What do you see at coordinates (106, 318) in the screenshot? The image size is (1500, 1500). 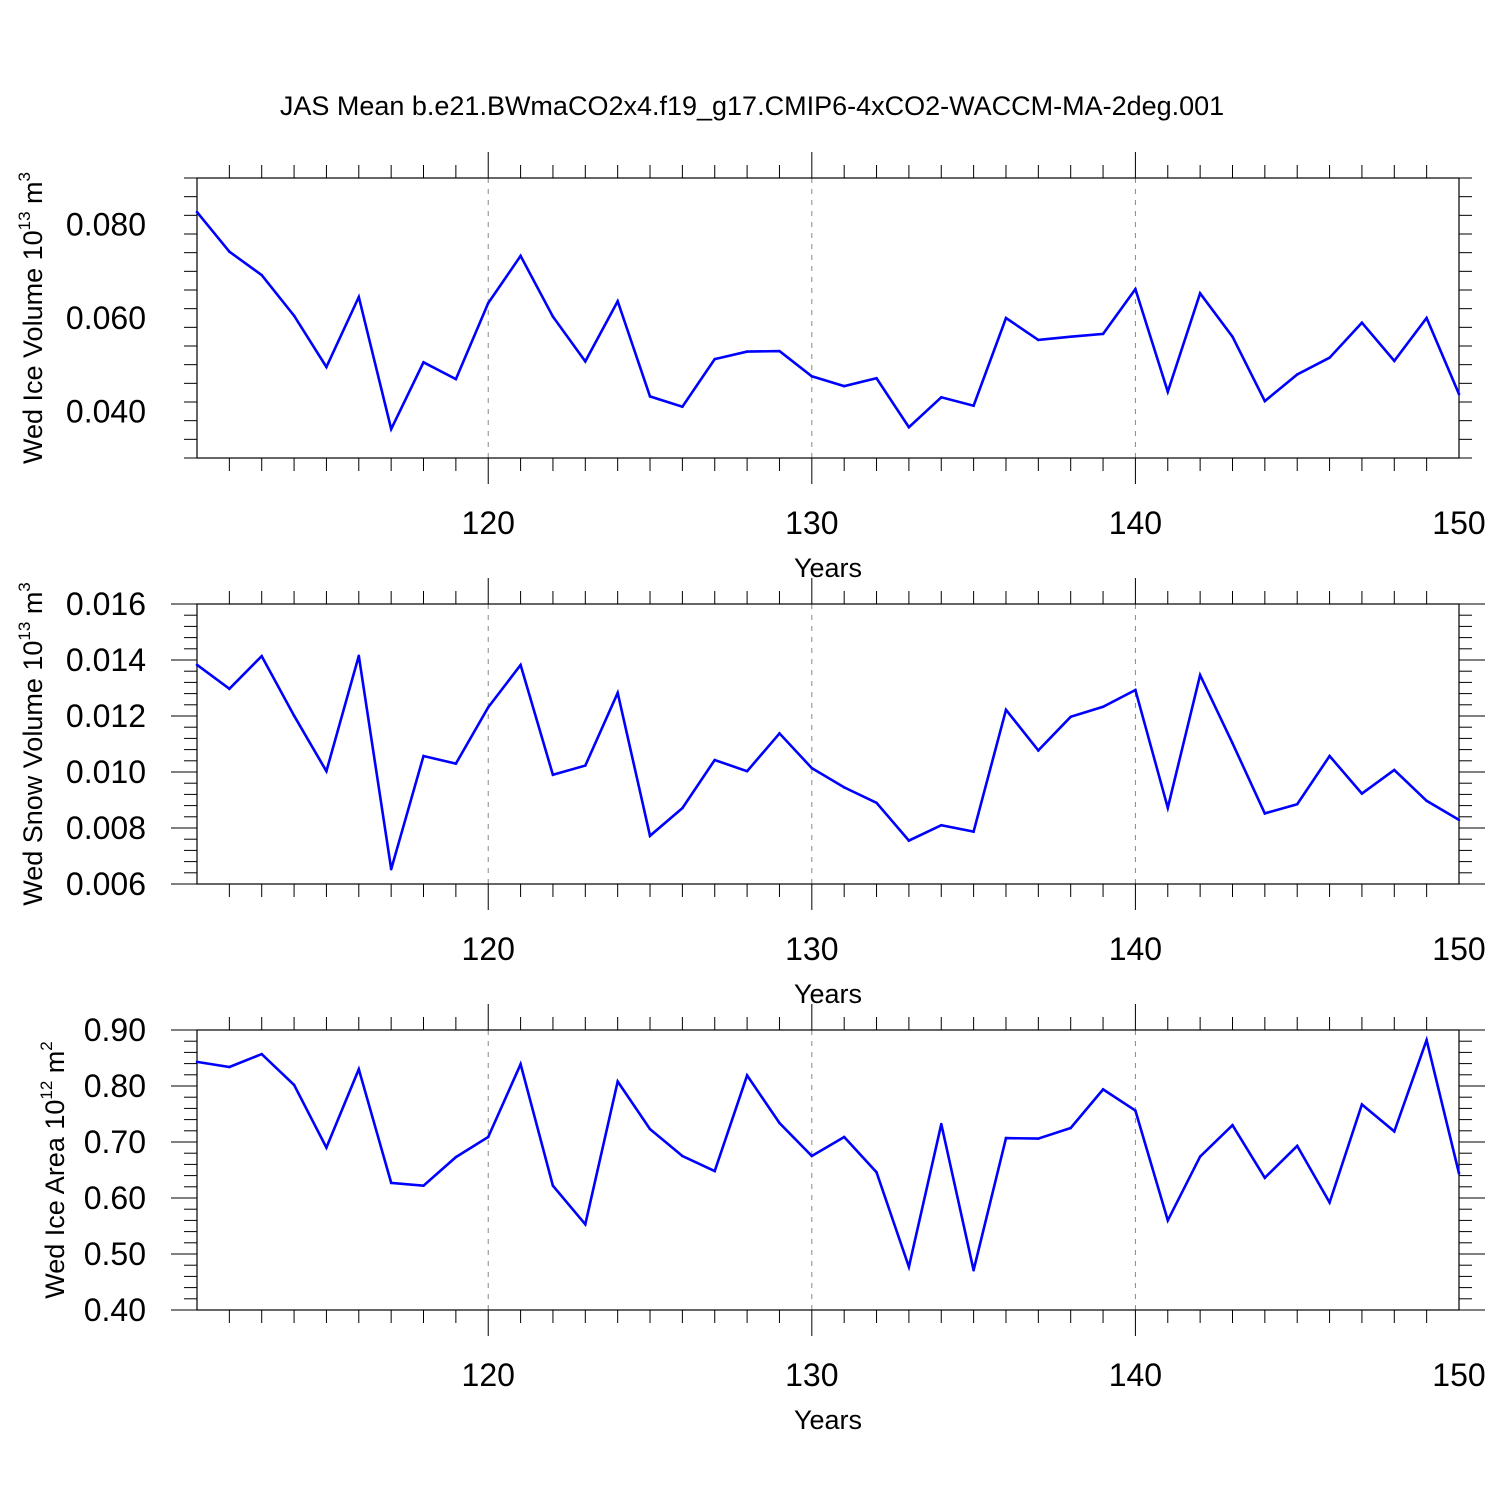 I see `y-tick-label: 0.060` at bounding box center [106, 318].